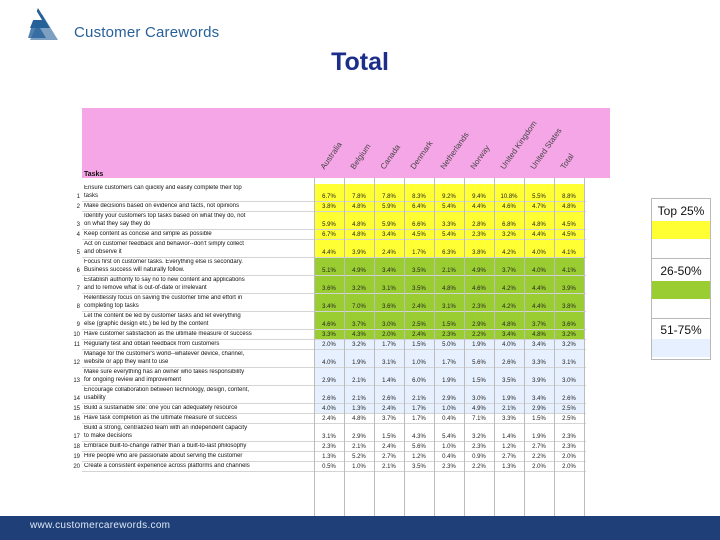  Describe the element at coordinates (479, 399) in the screenshot. I see `table-cell: 3.0%` at that location.